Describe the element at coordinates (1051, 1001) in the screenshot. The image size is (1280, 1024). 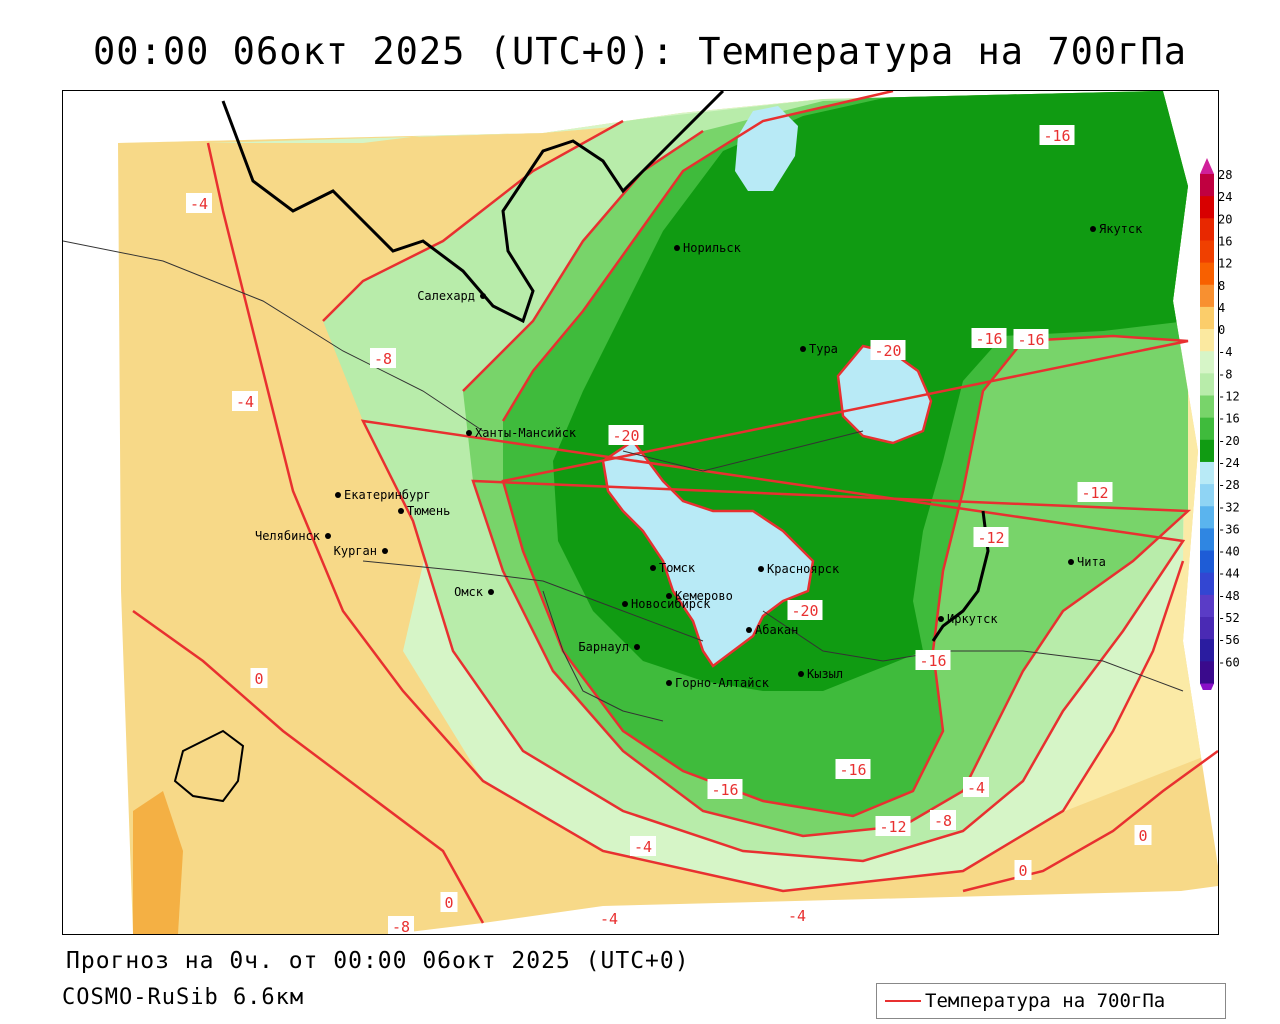
I see `legend: Температура на 700гПа` at that location.